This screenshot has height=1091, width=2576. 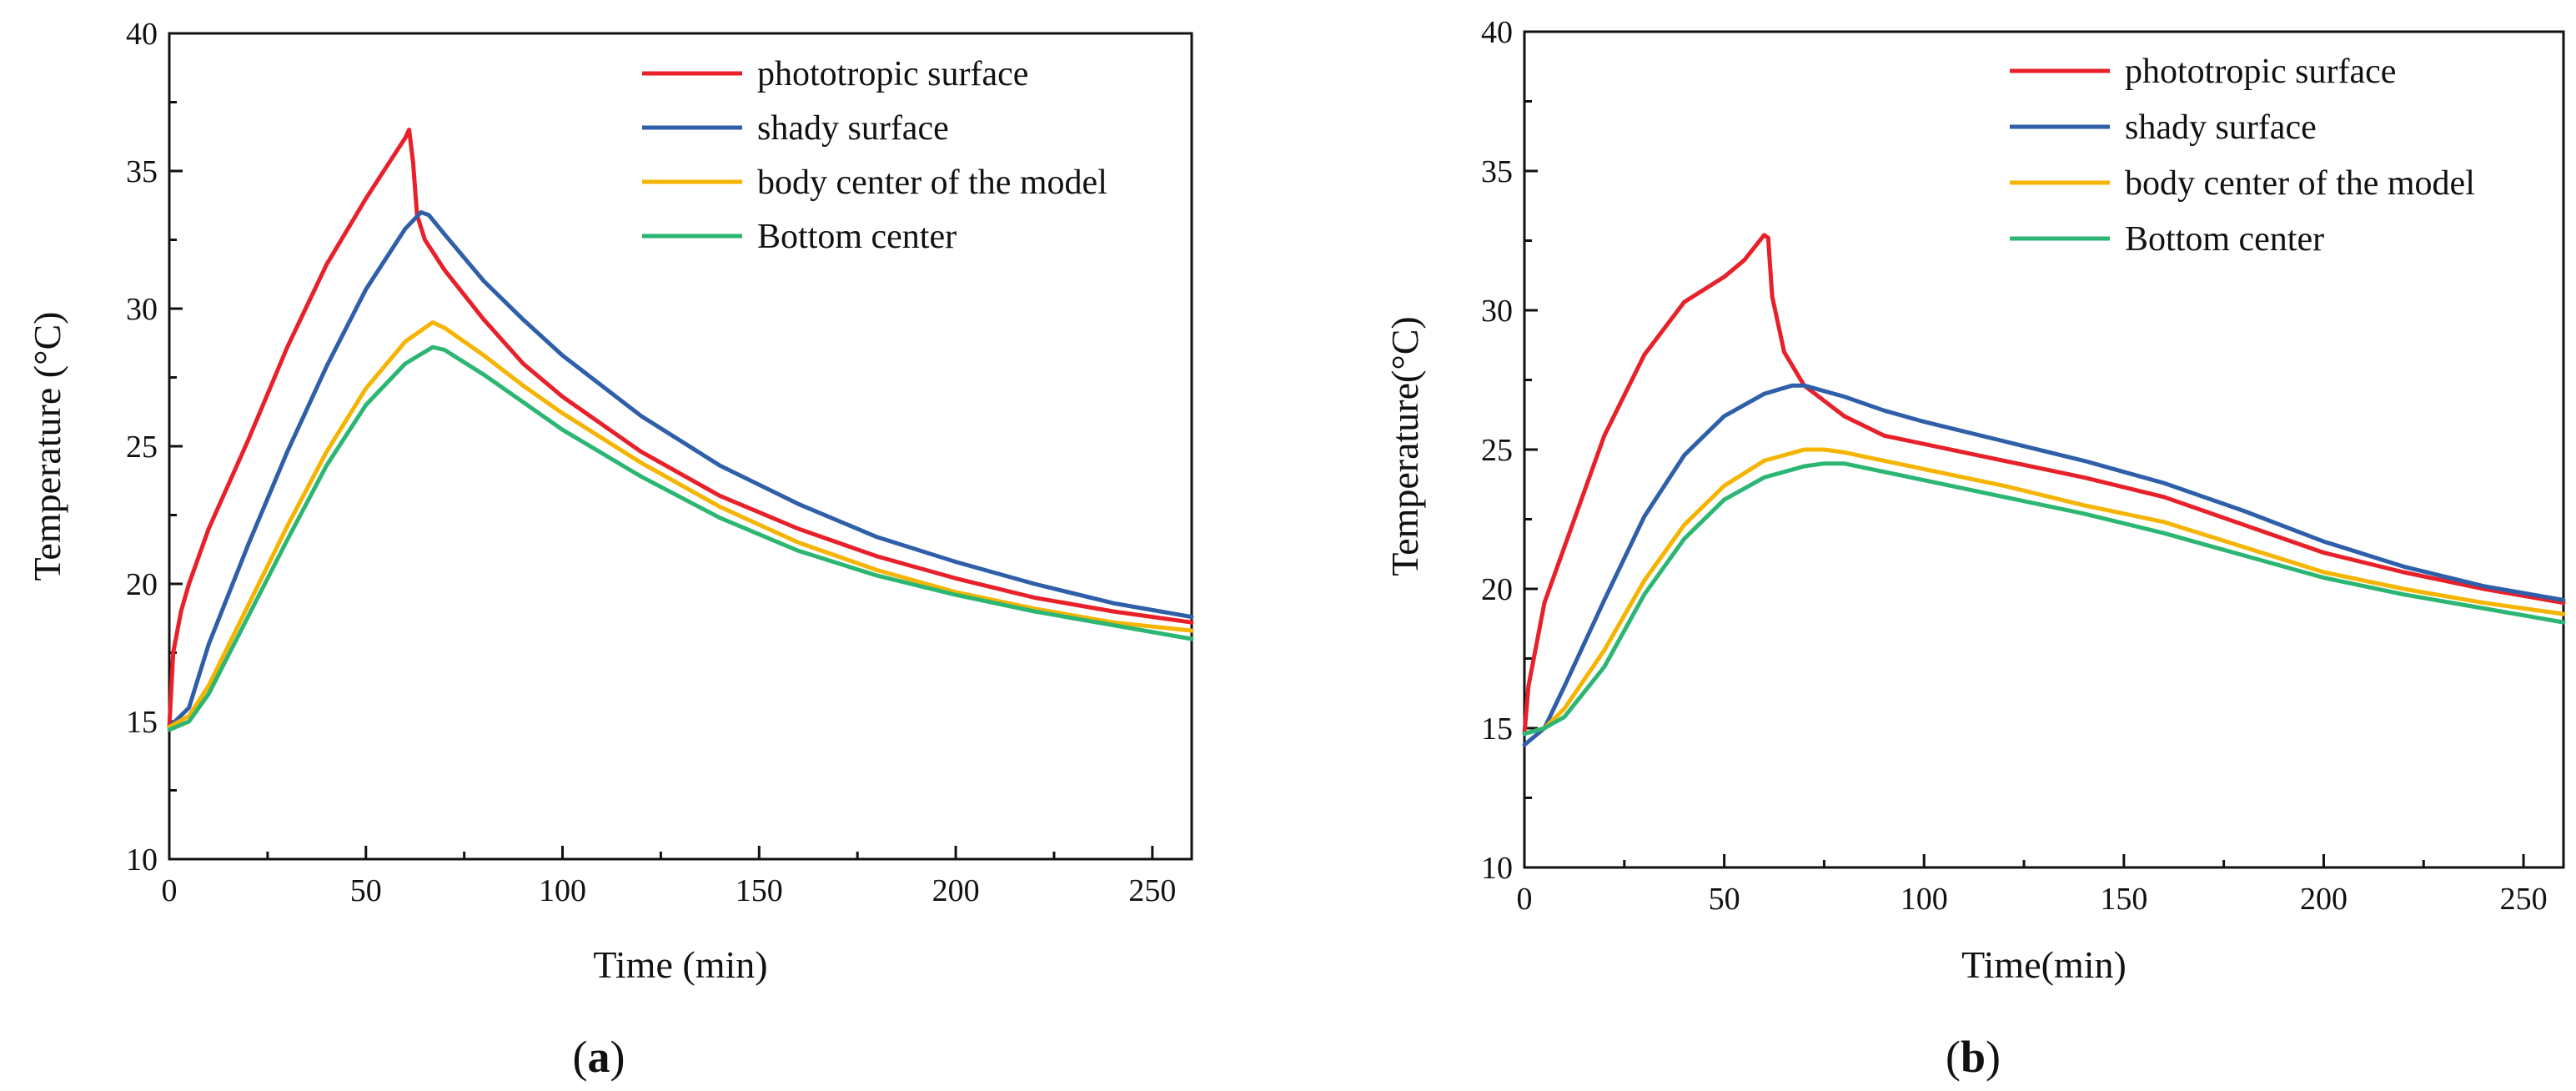 I want to click on series-line-shady-surface, so click(x=2044, y=565).